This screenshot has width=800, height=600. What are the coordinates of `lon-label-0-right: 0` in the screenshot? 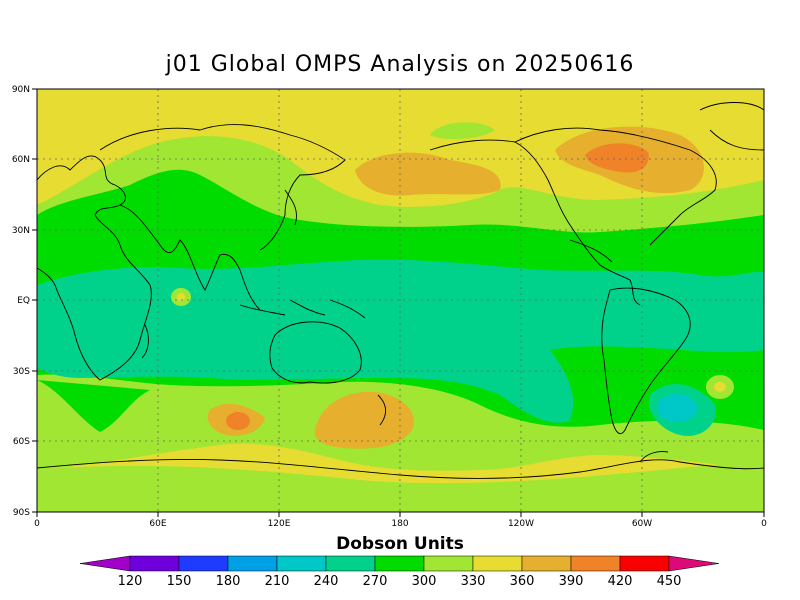 It's located at (764, 524).